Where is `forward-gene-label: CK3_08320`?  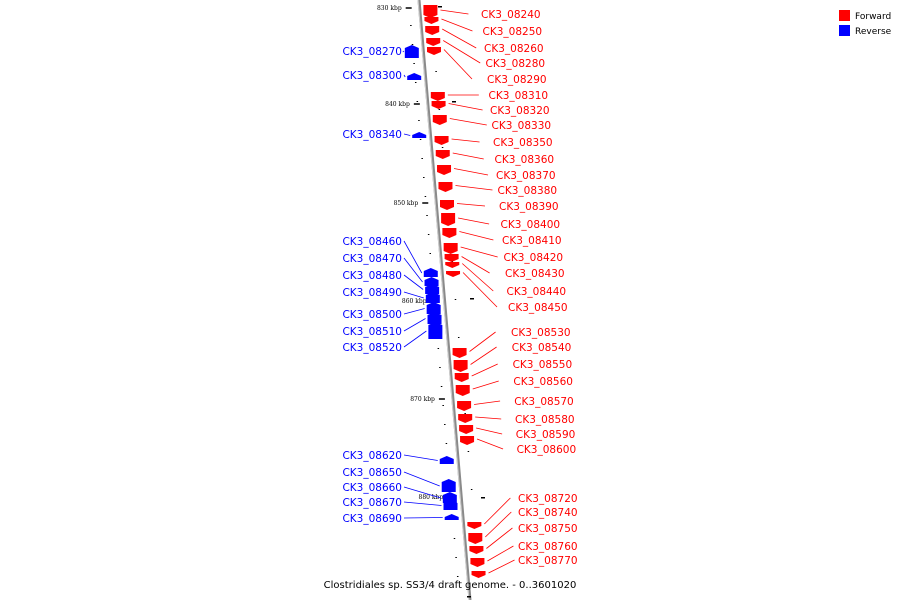
forward-gene-label: CK3_08320 is located at coordinates (520, 111).